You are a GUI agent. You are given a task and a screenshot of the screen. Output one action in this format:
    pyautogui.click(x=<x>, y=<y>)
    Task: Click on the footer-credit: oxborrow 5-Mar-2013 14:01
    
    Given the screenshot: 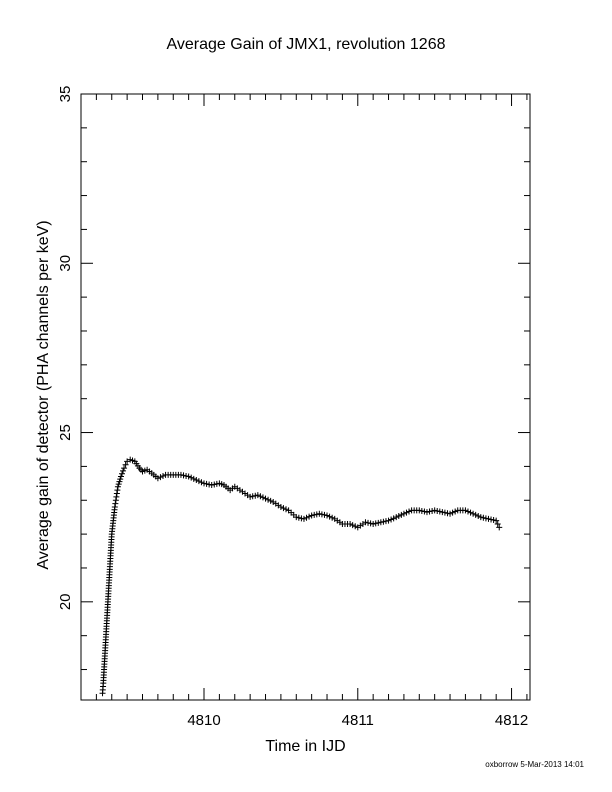 What is the action you would take?
    pyautogui.click(x=534, y=764)
    